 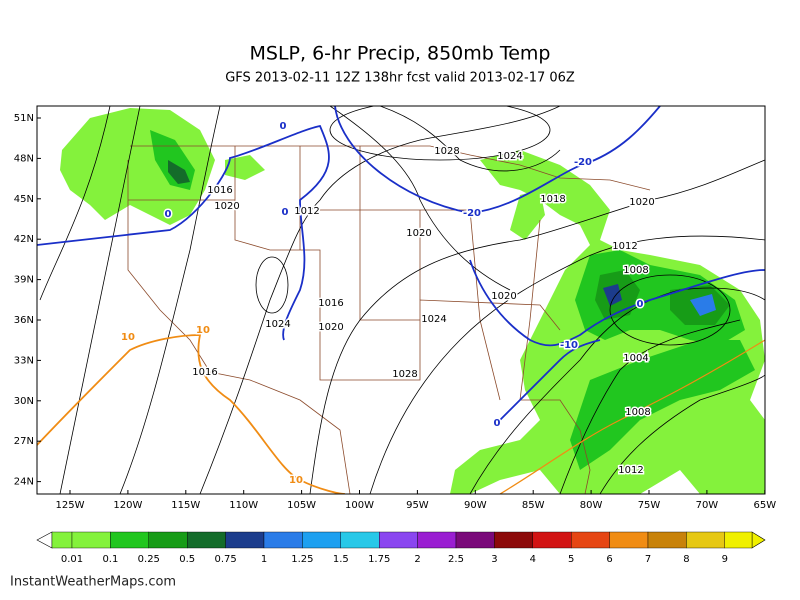 What do you see at coordinates (533, 505) in the screenshot?
I see `lon-label: 85W` at bounding box center [533, 505].